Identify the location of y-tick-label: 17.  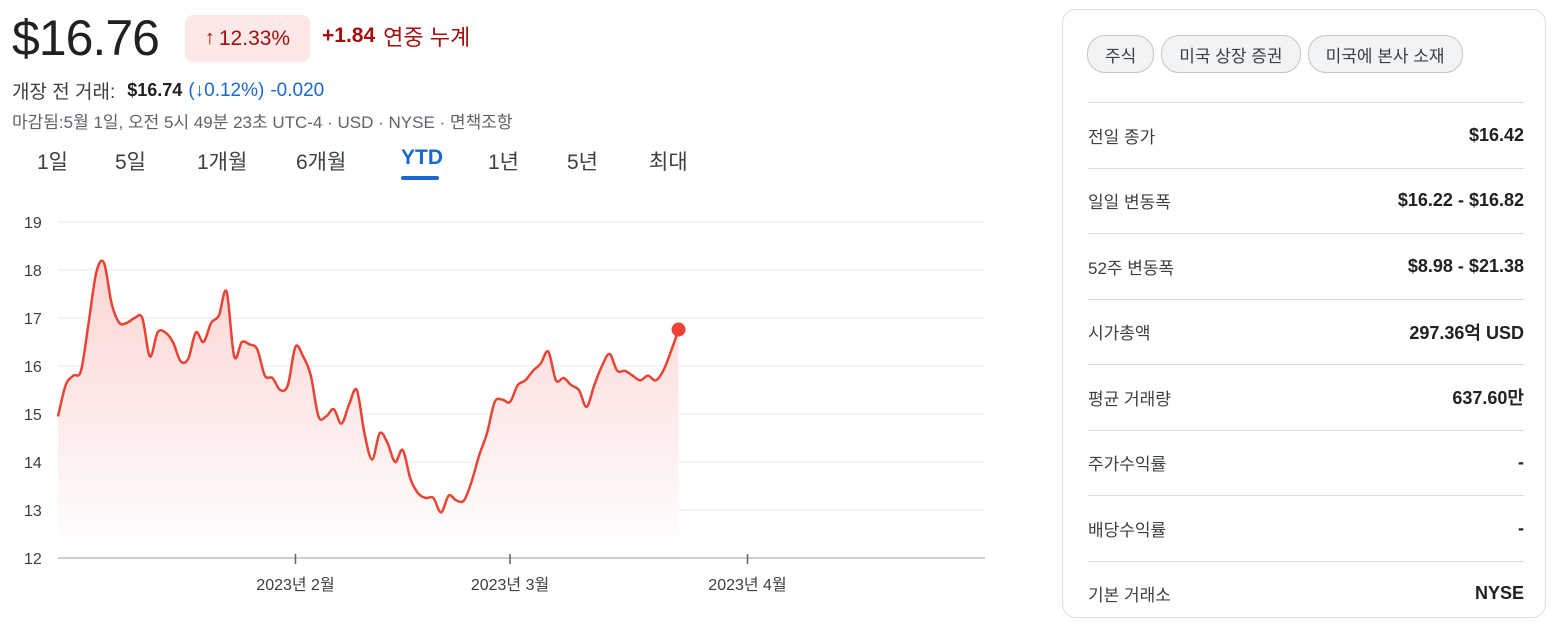
(33, 319).